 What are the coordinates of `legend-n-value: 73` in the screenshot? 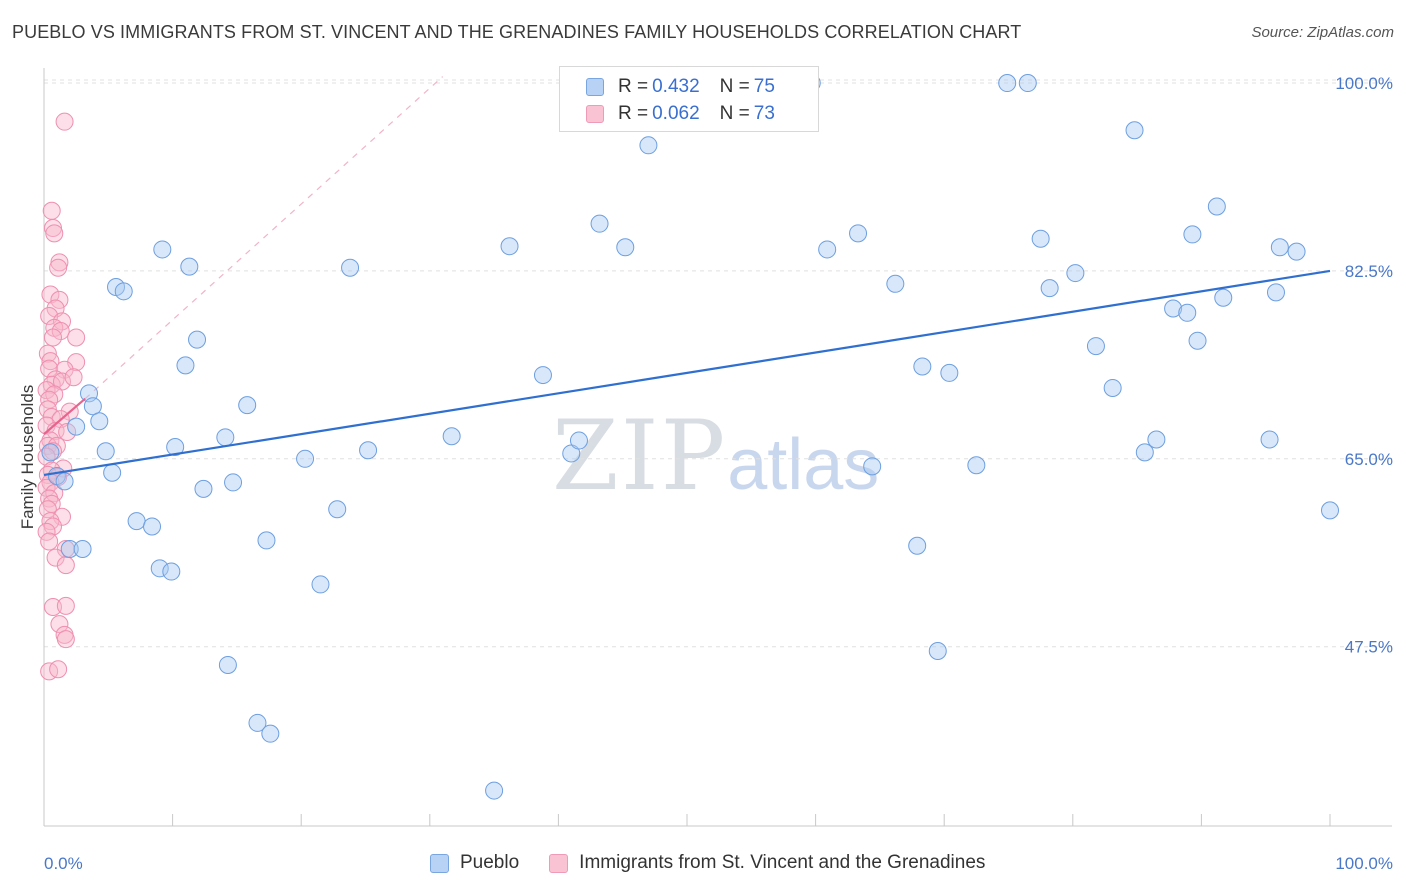 It's located at (764, 113).